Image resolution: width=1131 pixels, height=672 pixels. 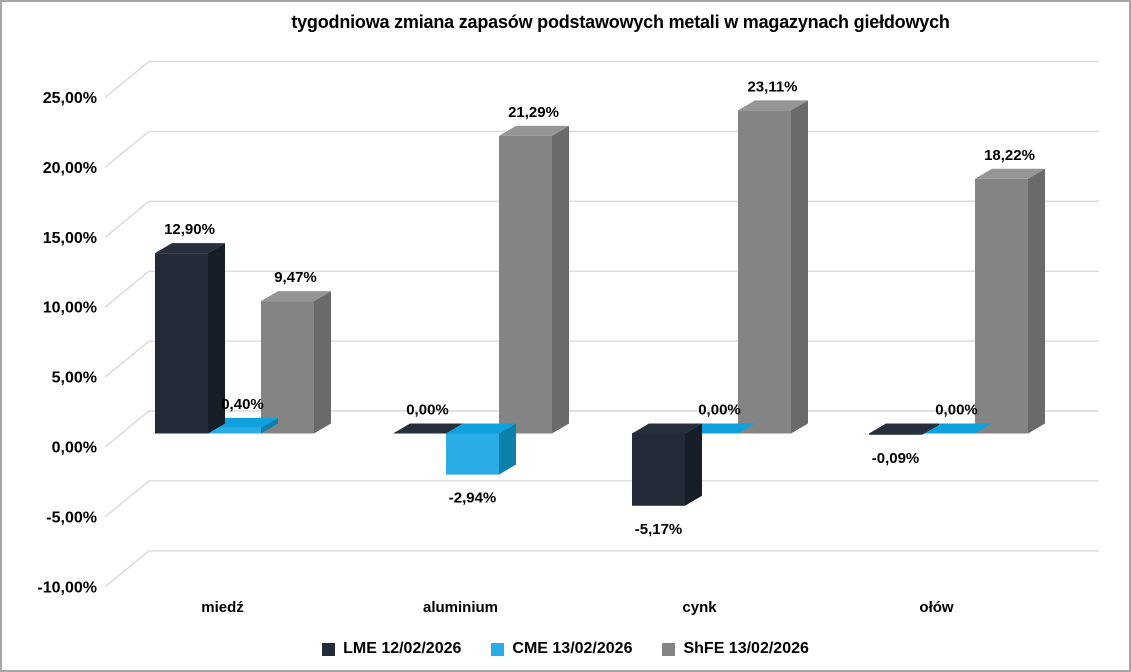 I want to click on category-label: aluminium, so click(x=460, y=607).